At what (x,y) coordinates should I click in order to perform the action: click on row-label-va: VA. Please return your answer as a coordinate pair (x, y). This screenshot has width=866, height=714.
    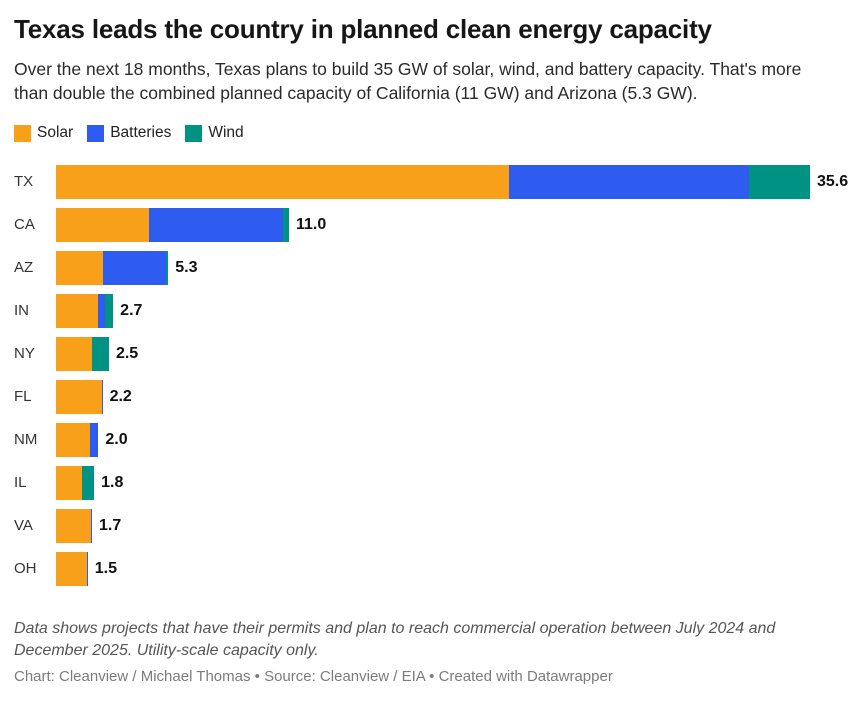
    Looking at the image, I should click on (23, 525).